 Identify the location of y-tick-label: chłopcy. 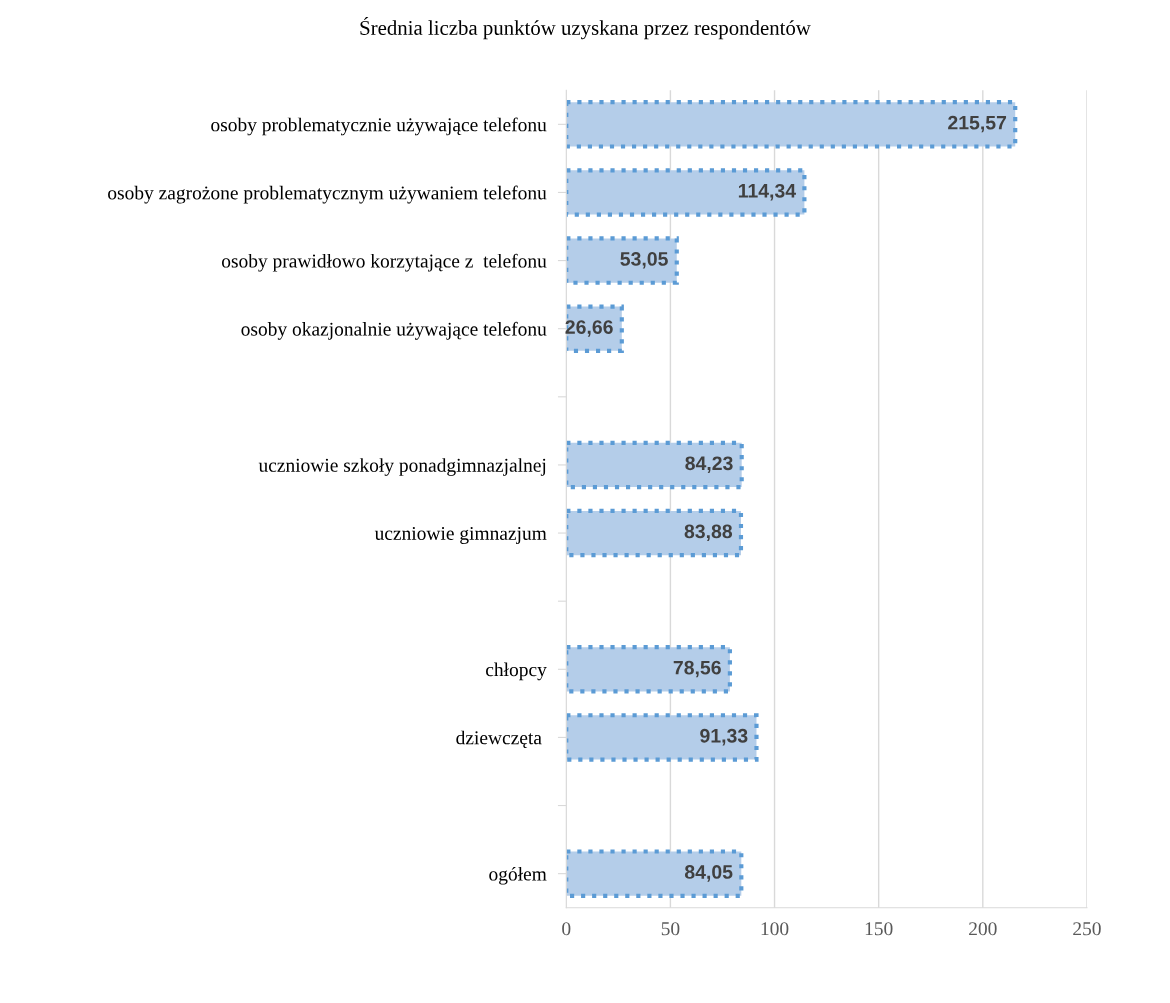
(516, 671).